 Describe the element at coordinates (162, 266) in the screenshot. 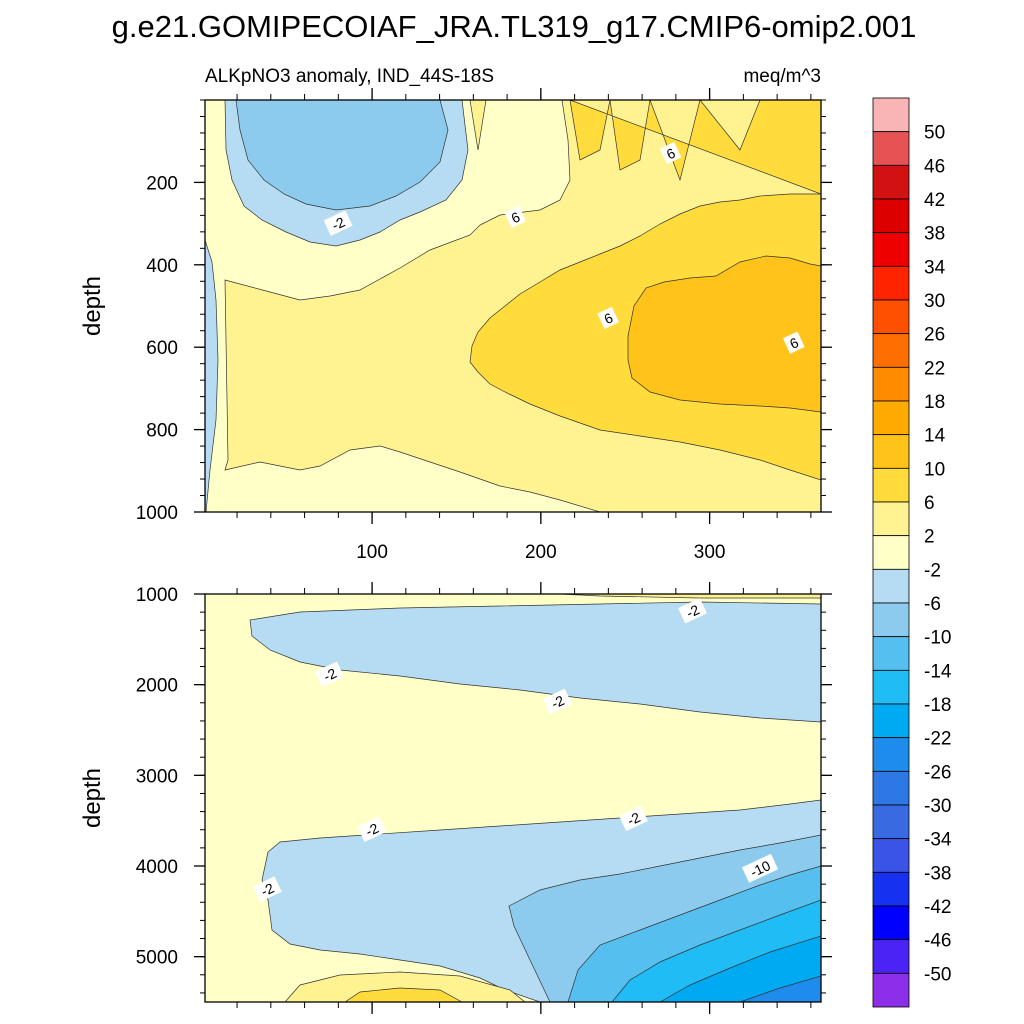

I see `y-tick-label: 400` at that location.